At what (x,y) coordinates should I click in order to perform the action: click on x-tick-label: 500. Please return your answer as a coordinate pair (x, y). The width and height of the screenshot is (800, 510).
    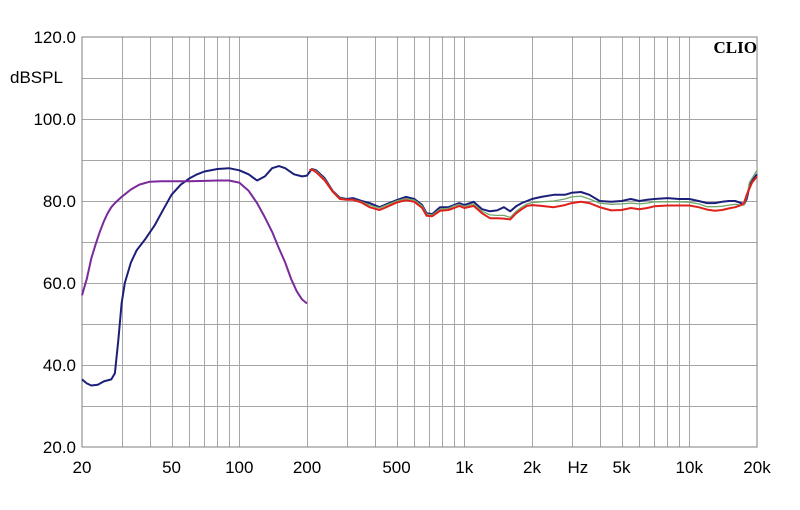
    Looking at the image, I should click on (396, 467).